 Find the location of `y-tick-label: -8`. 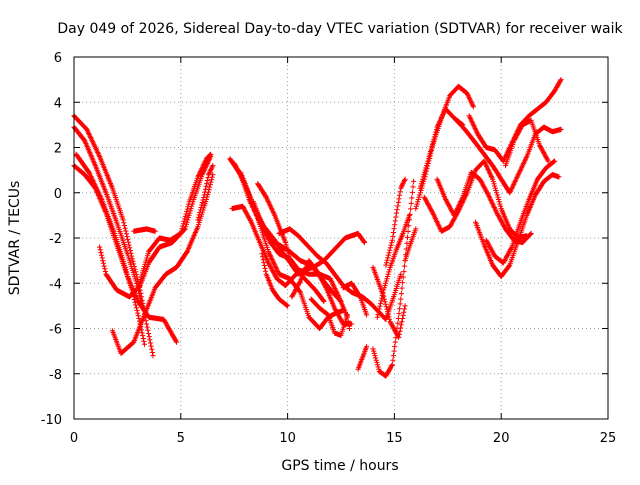

y-tick-label: -8 is located at coordinates (55, 375).